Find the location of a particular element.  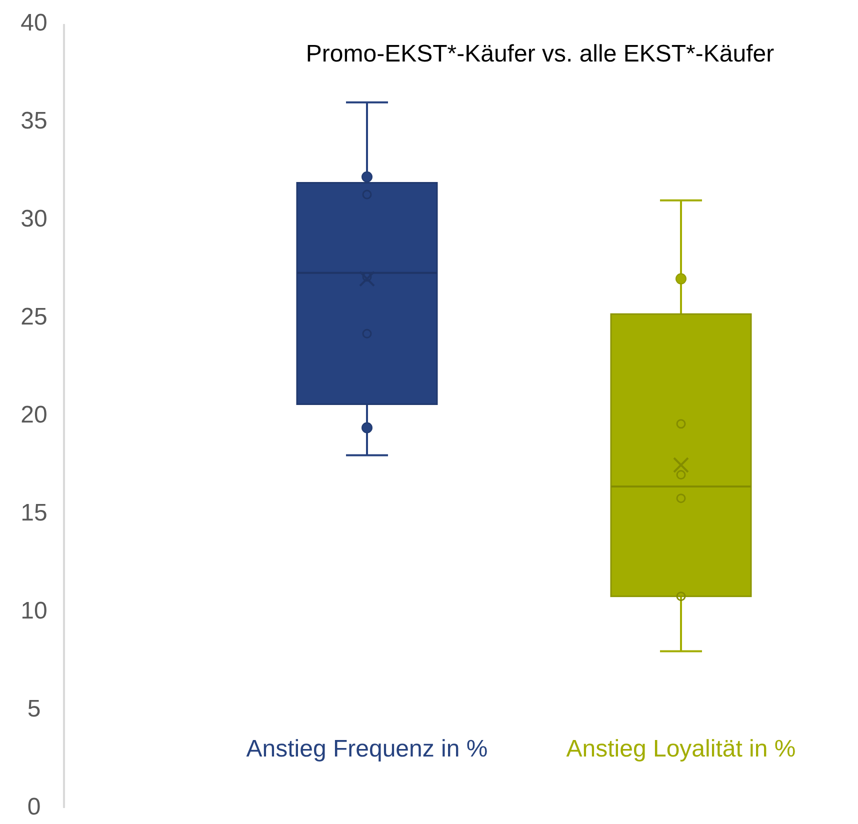

text: Promo-EKST*-Käufer vs. alle EKST*-Käufer is located at coordinates (540, 54).